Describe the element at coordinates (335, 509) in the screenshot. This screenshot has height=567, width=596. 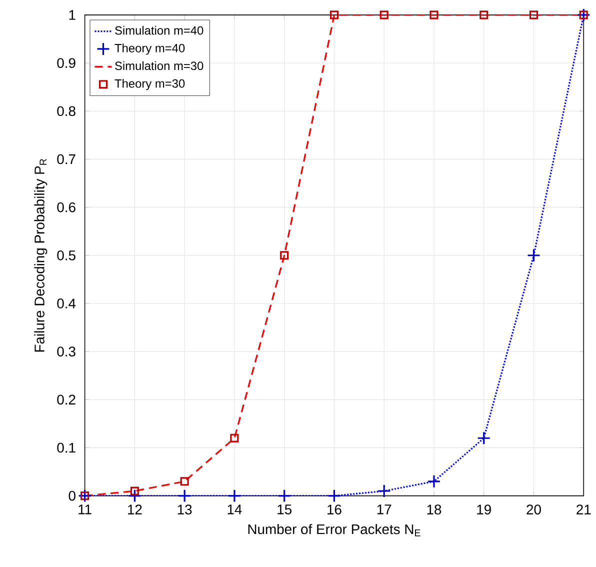
I see `x-tick-label: 16` at that location.